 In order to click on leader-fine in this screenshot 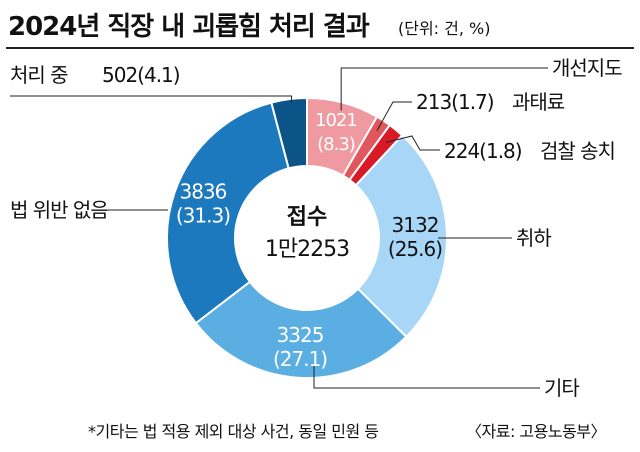, I will do `click(394, 116)`.